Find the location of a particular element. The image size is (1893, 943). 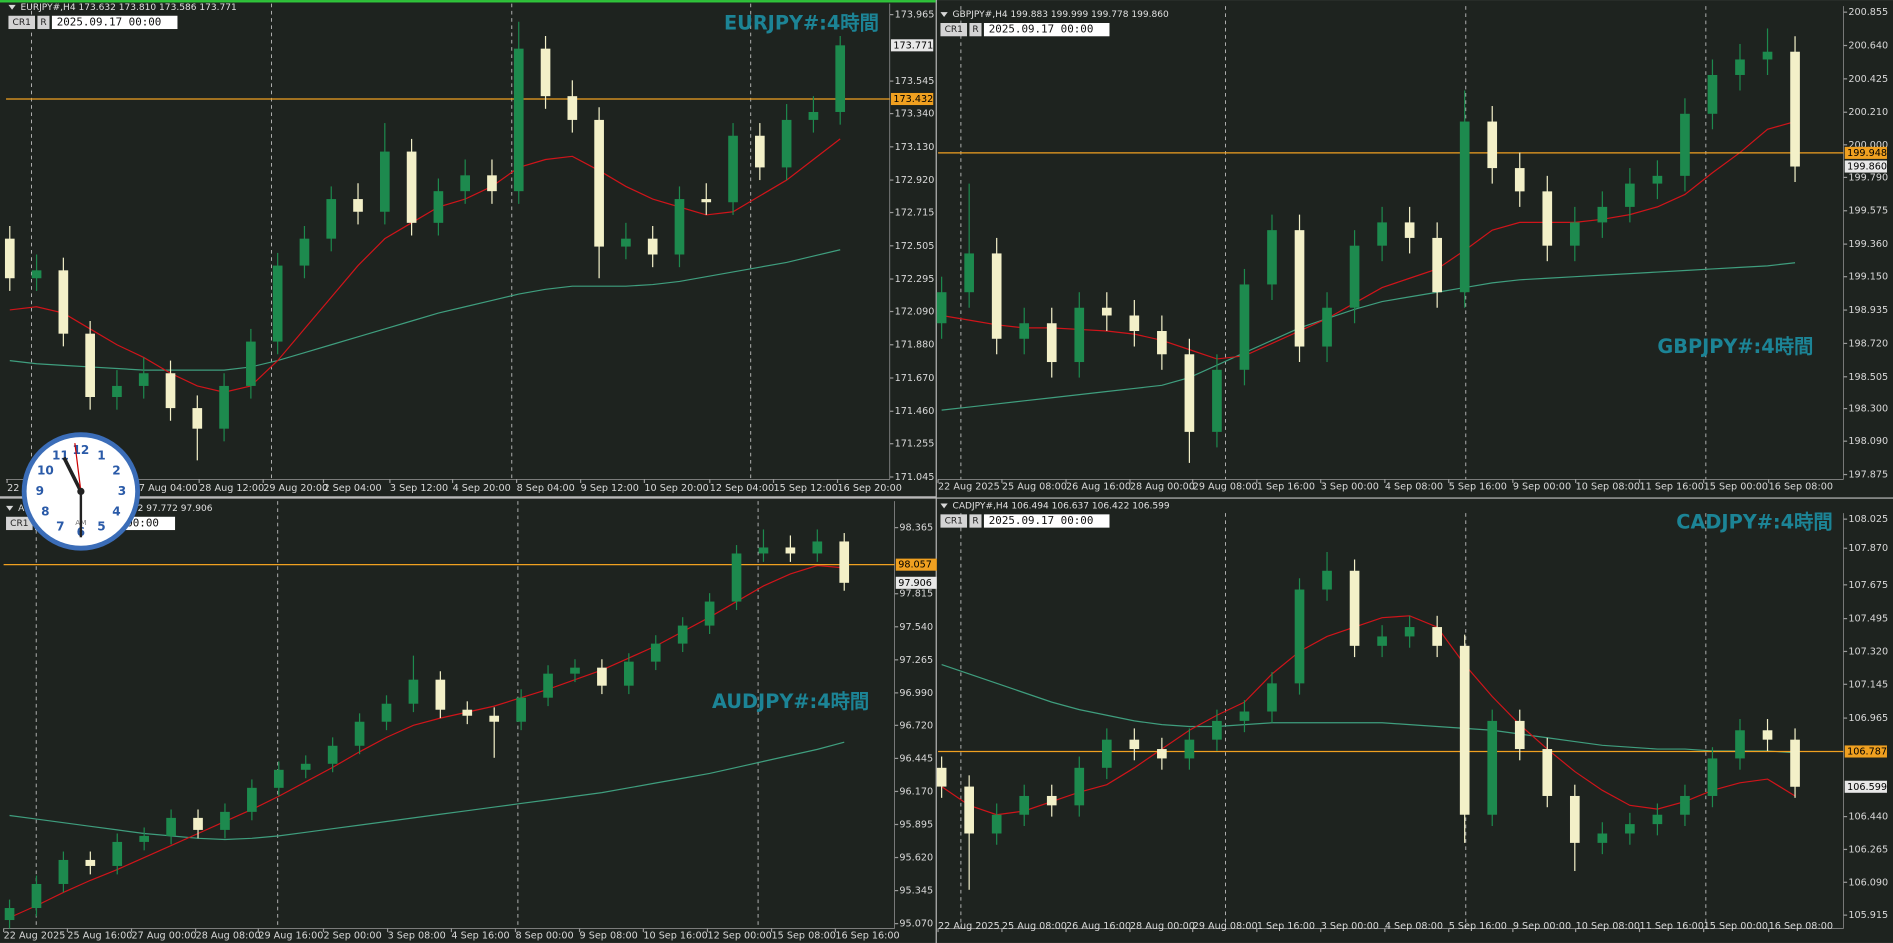

y-tick-label: 96.720 is located at coordinates (916, 725).